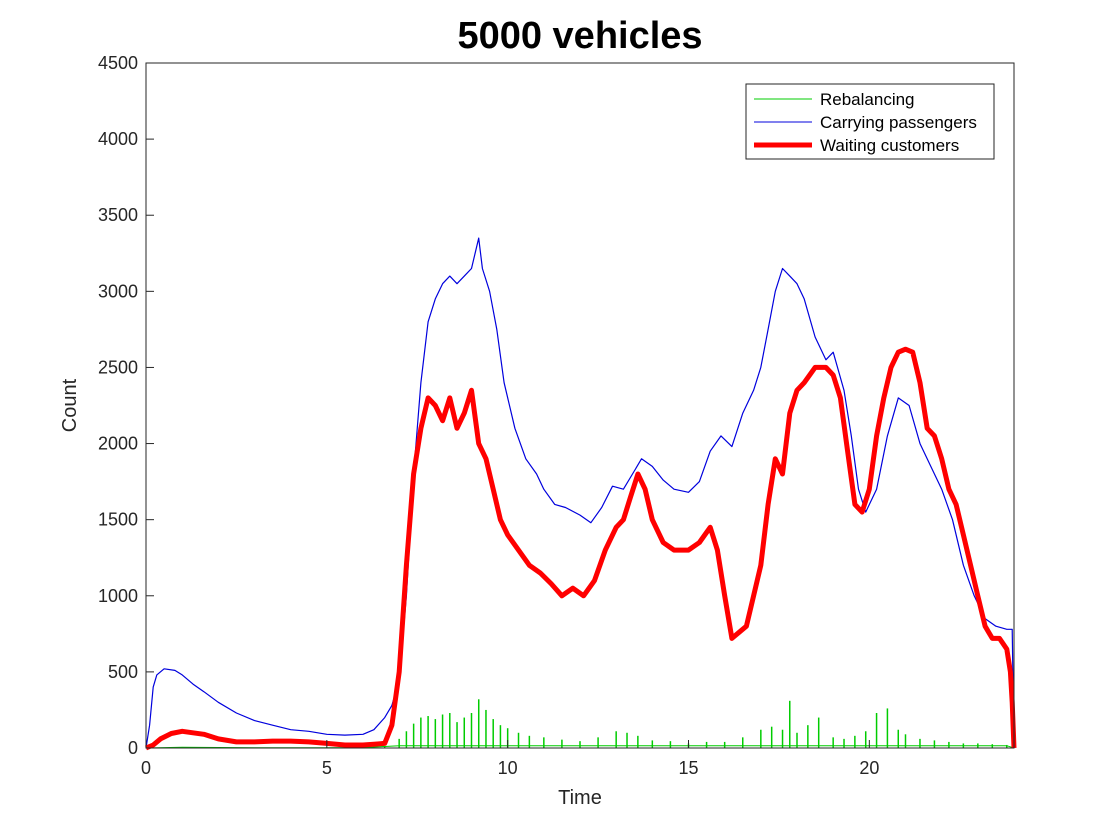 This screenshot has width=1120, height=840. I want to click on y-tick-label: 0, so click(133, 748).